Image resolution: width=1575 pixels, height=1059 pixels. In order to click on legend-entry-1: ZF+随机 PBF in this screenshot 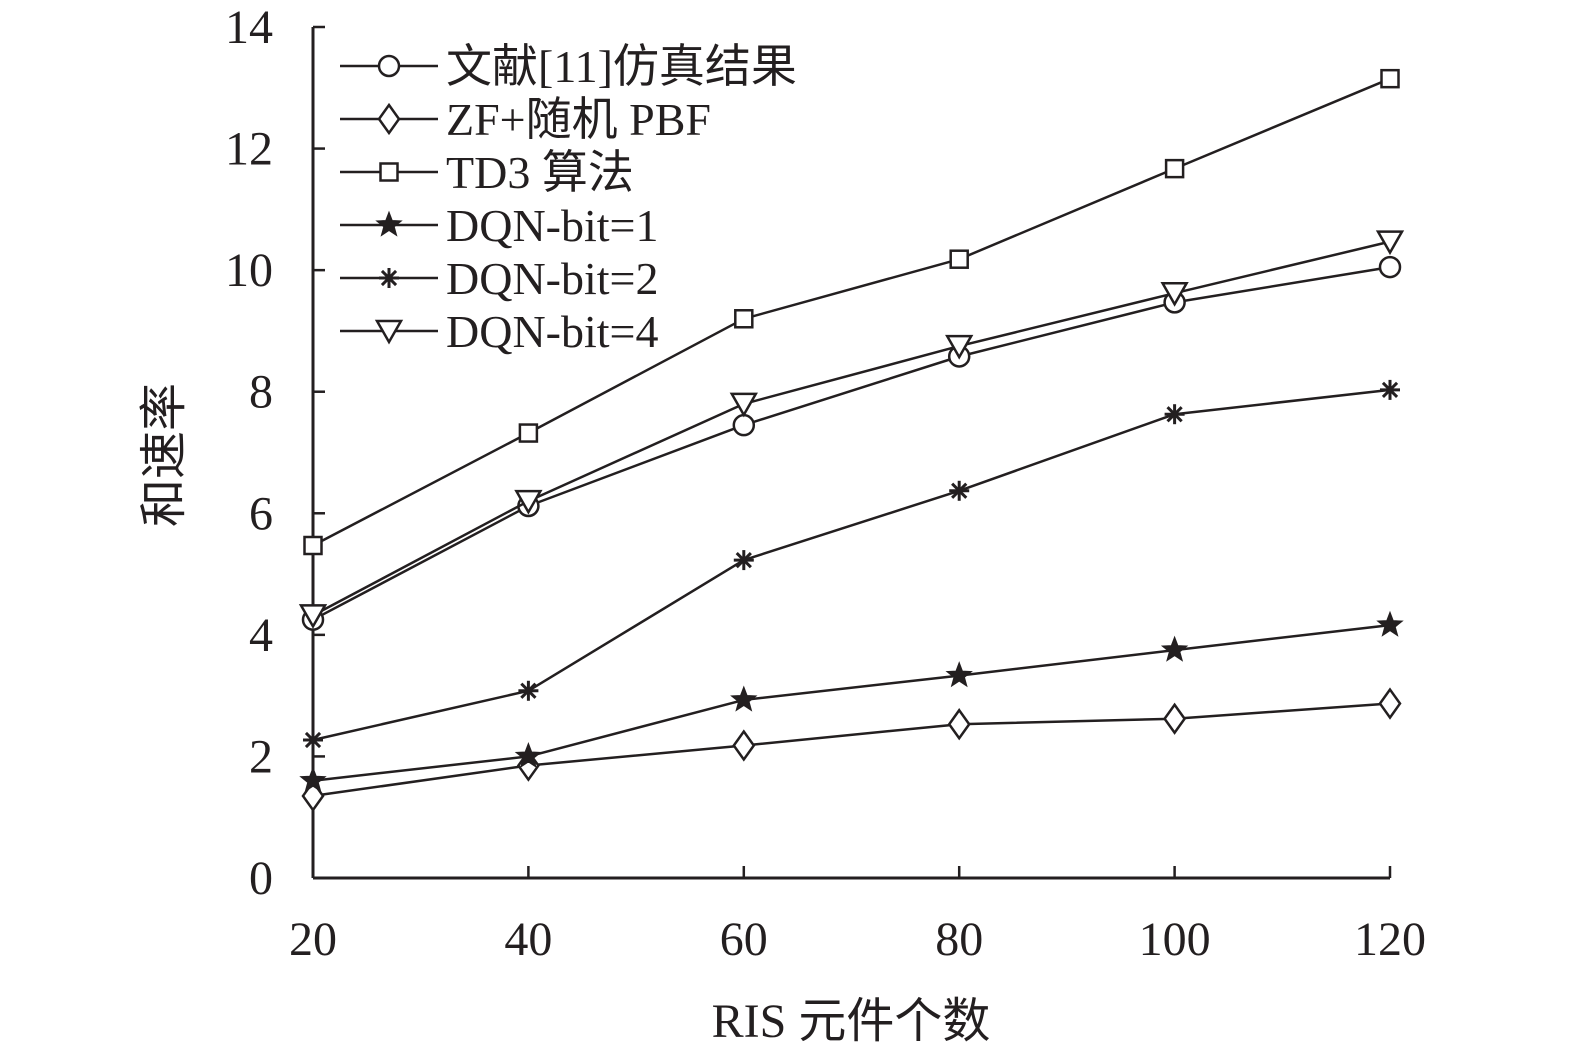, I will do `click(525, 119)`.